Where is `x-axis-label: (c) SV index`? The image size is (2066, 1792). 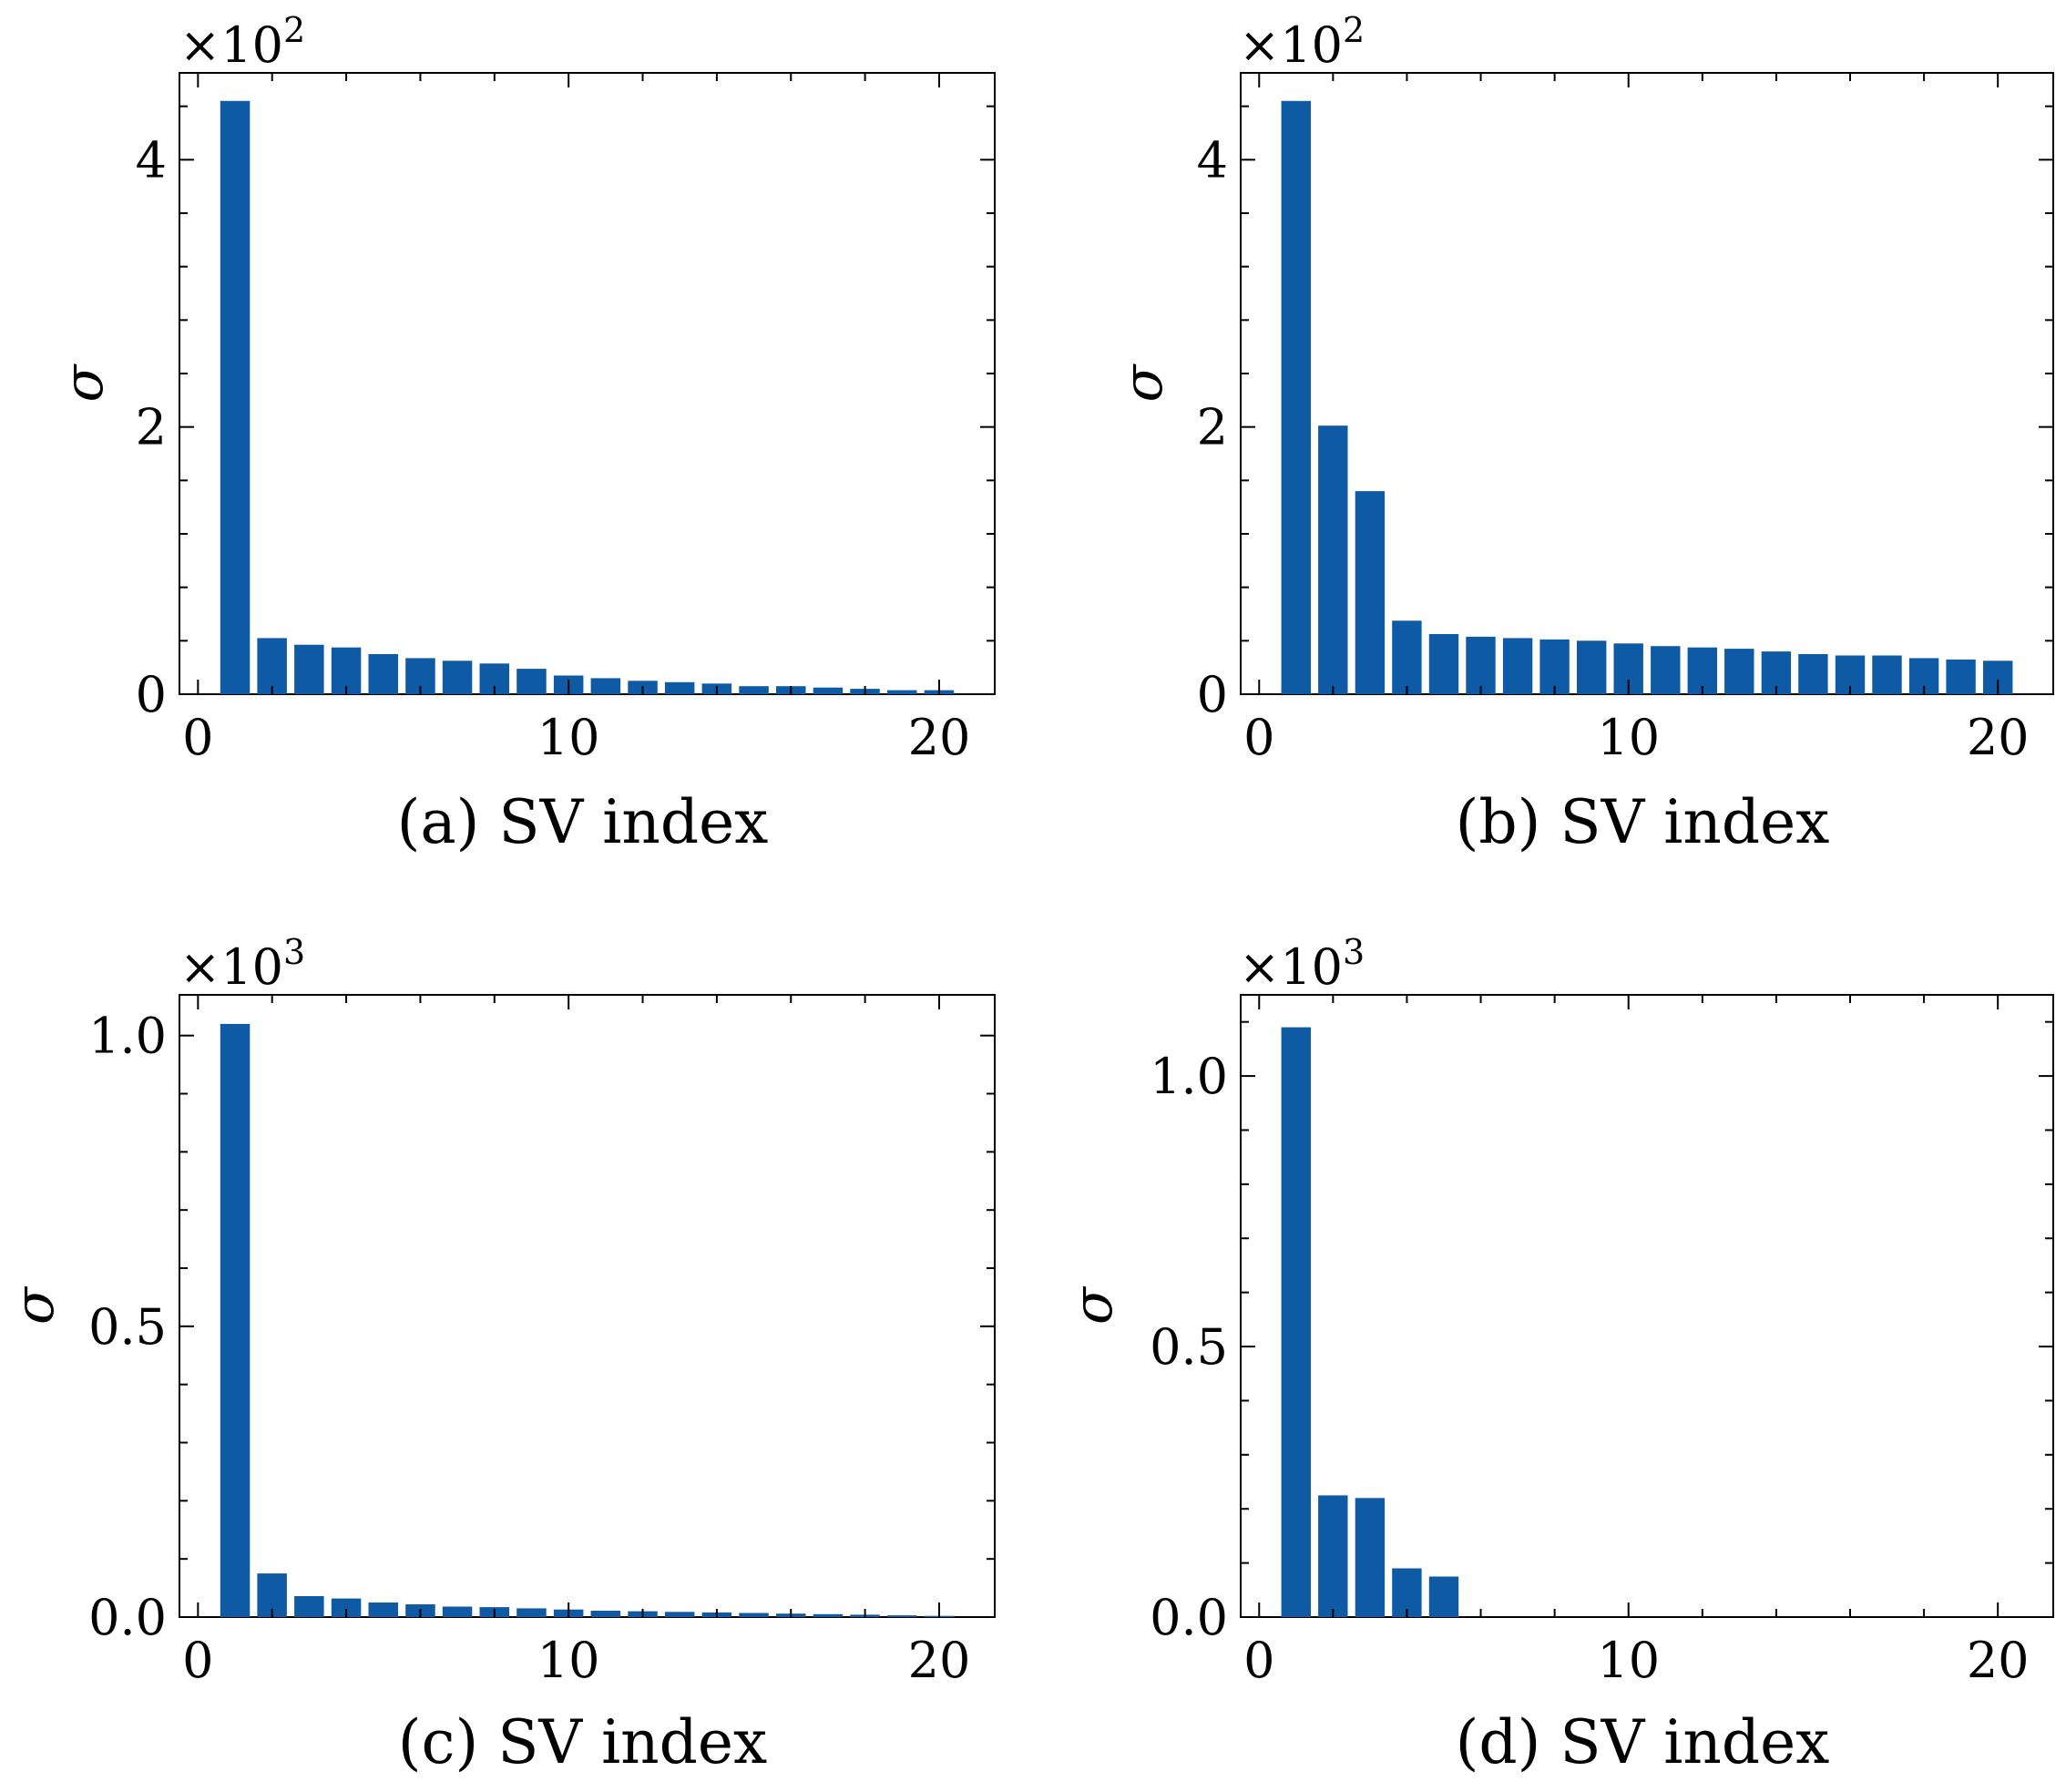
x-axis-label: (c) SV index is located at coordinates (582, 1742).